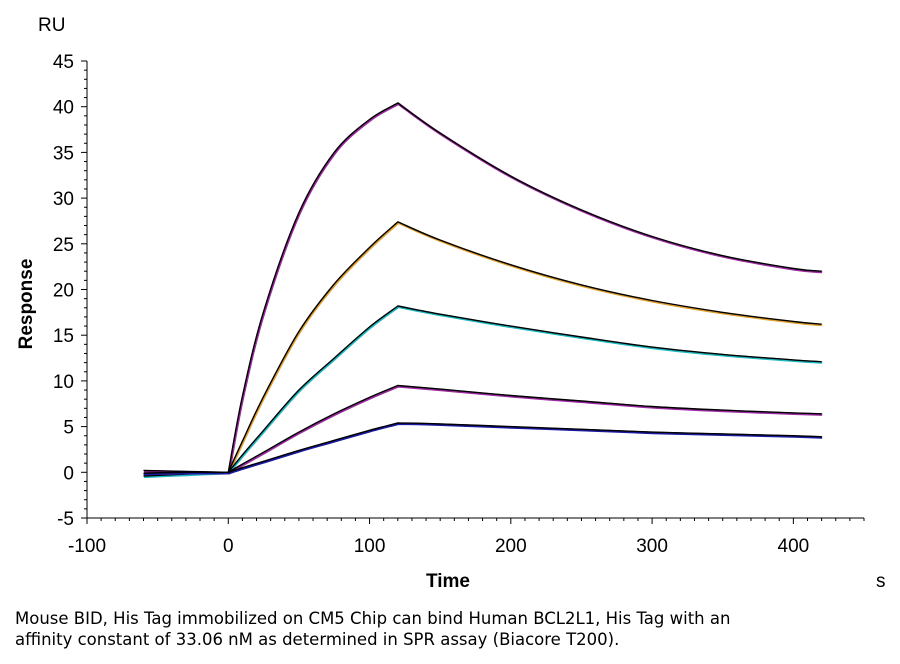 Image resolution: width=900 pixels, height=664 pixels. Describe the element at coordinates (881, 581) in the screenshot. I see `x-unit-label: s` at that location.